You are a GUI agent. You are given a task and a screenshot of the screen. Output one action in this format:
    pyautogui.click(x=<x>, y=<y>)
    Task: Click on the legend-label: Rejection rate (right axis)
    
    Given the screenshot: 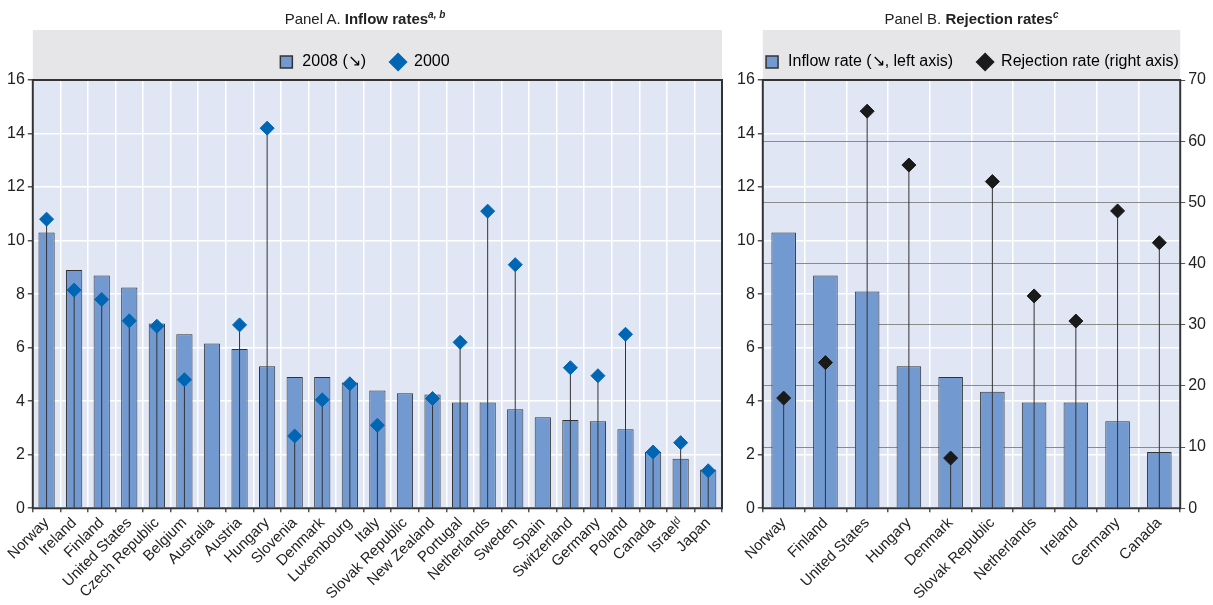 What is the action you would take?
    pyautogui.click(x=1090, y=61)
    